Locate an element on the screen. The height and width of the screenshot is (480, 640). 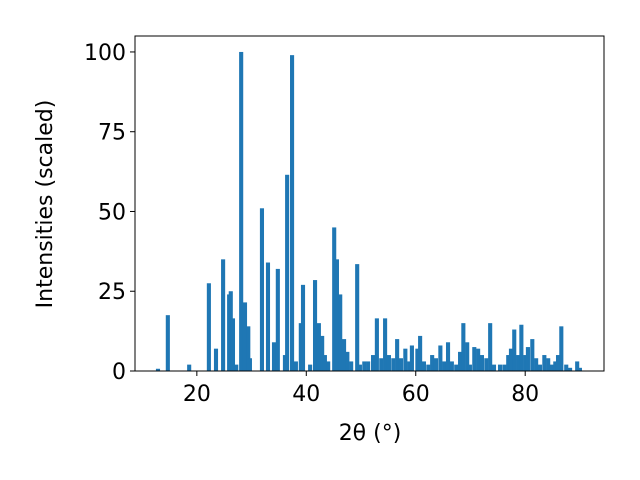
y-tick-label: 100 is located at coordinates (105, 53).